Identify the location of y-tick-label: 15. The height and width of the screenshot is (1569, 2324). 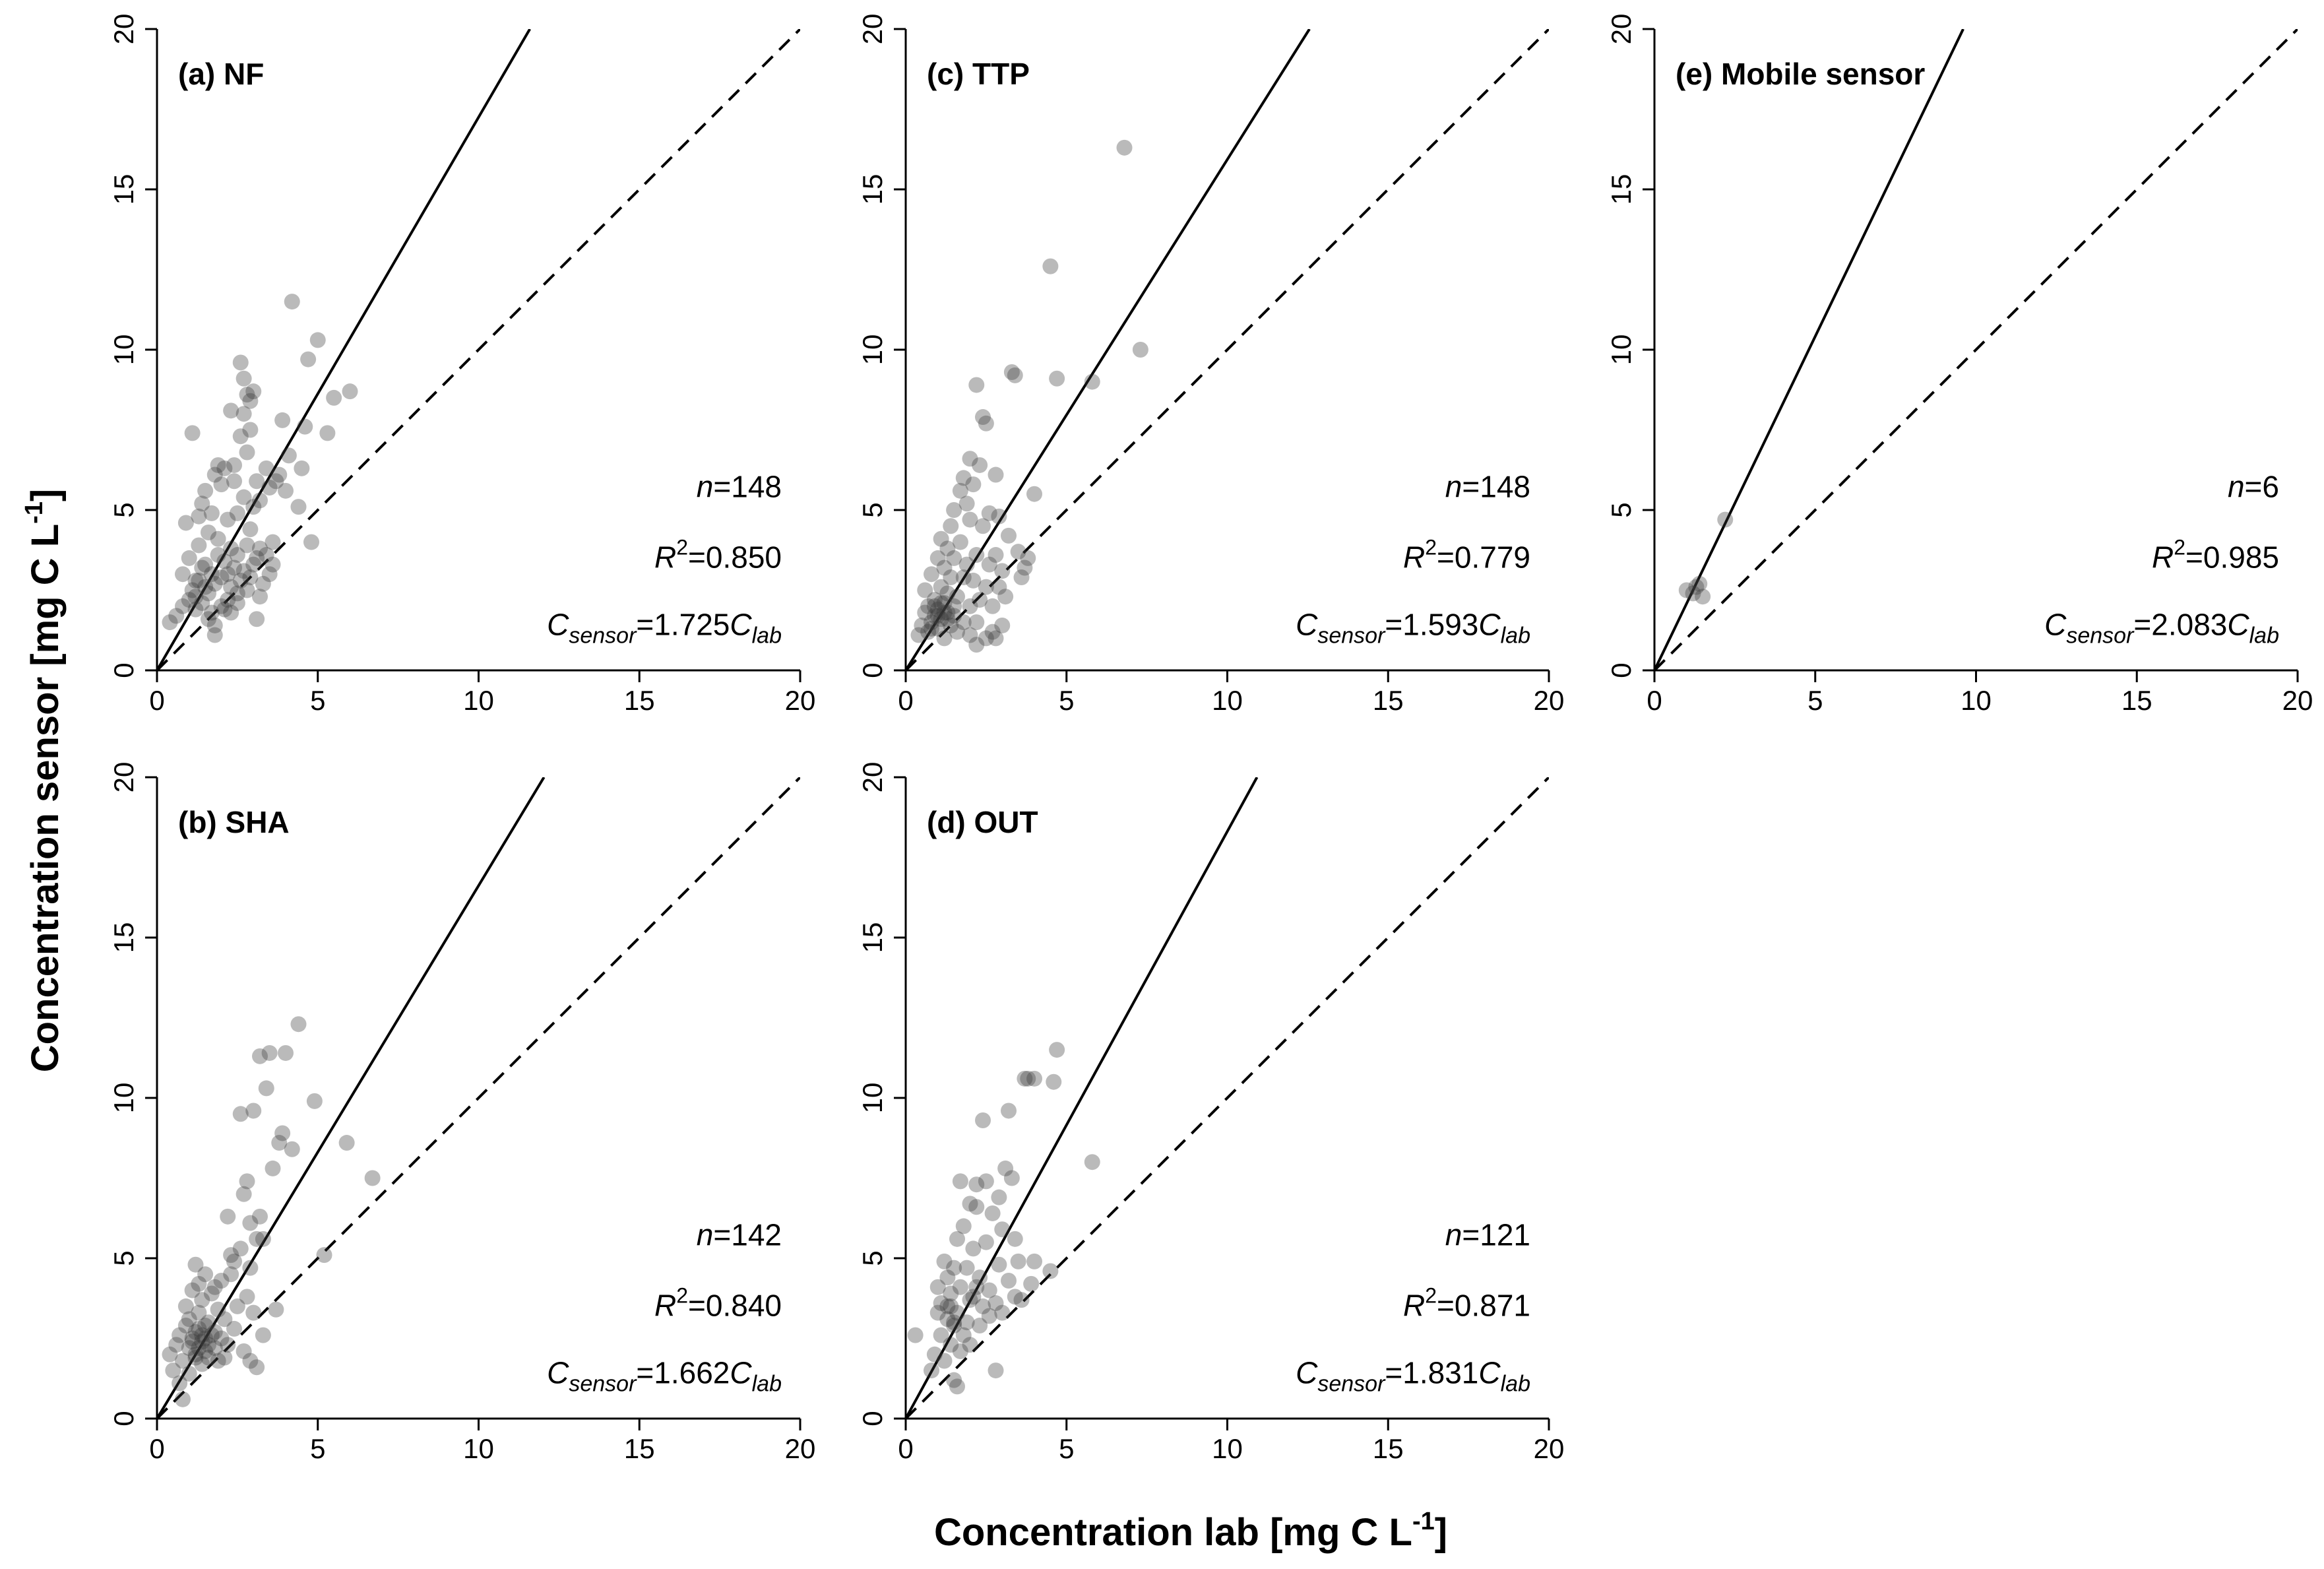
(123, 938).